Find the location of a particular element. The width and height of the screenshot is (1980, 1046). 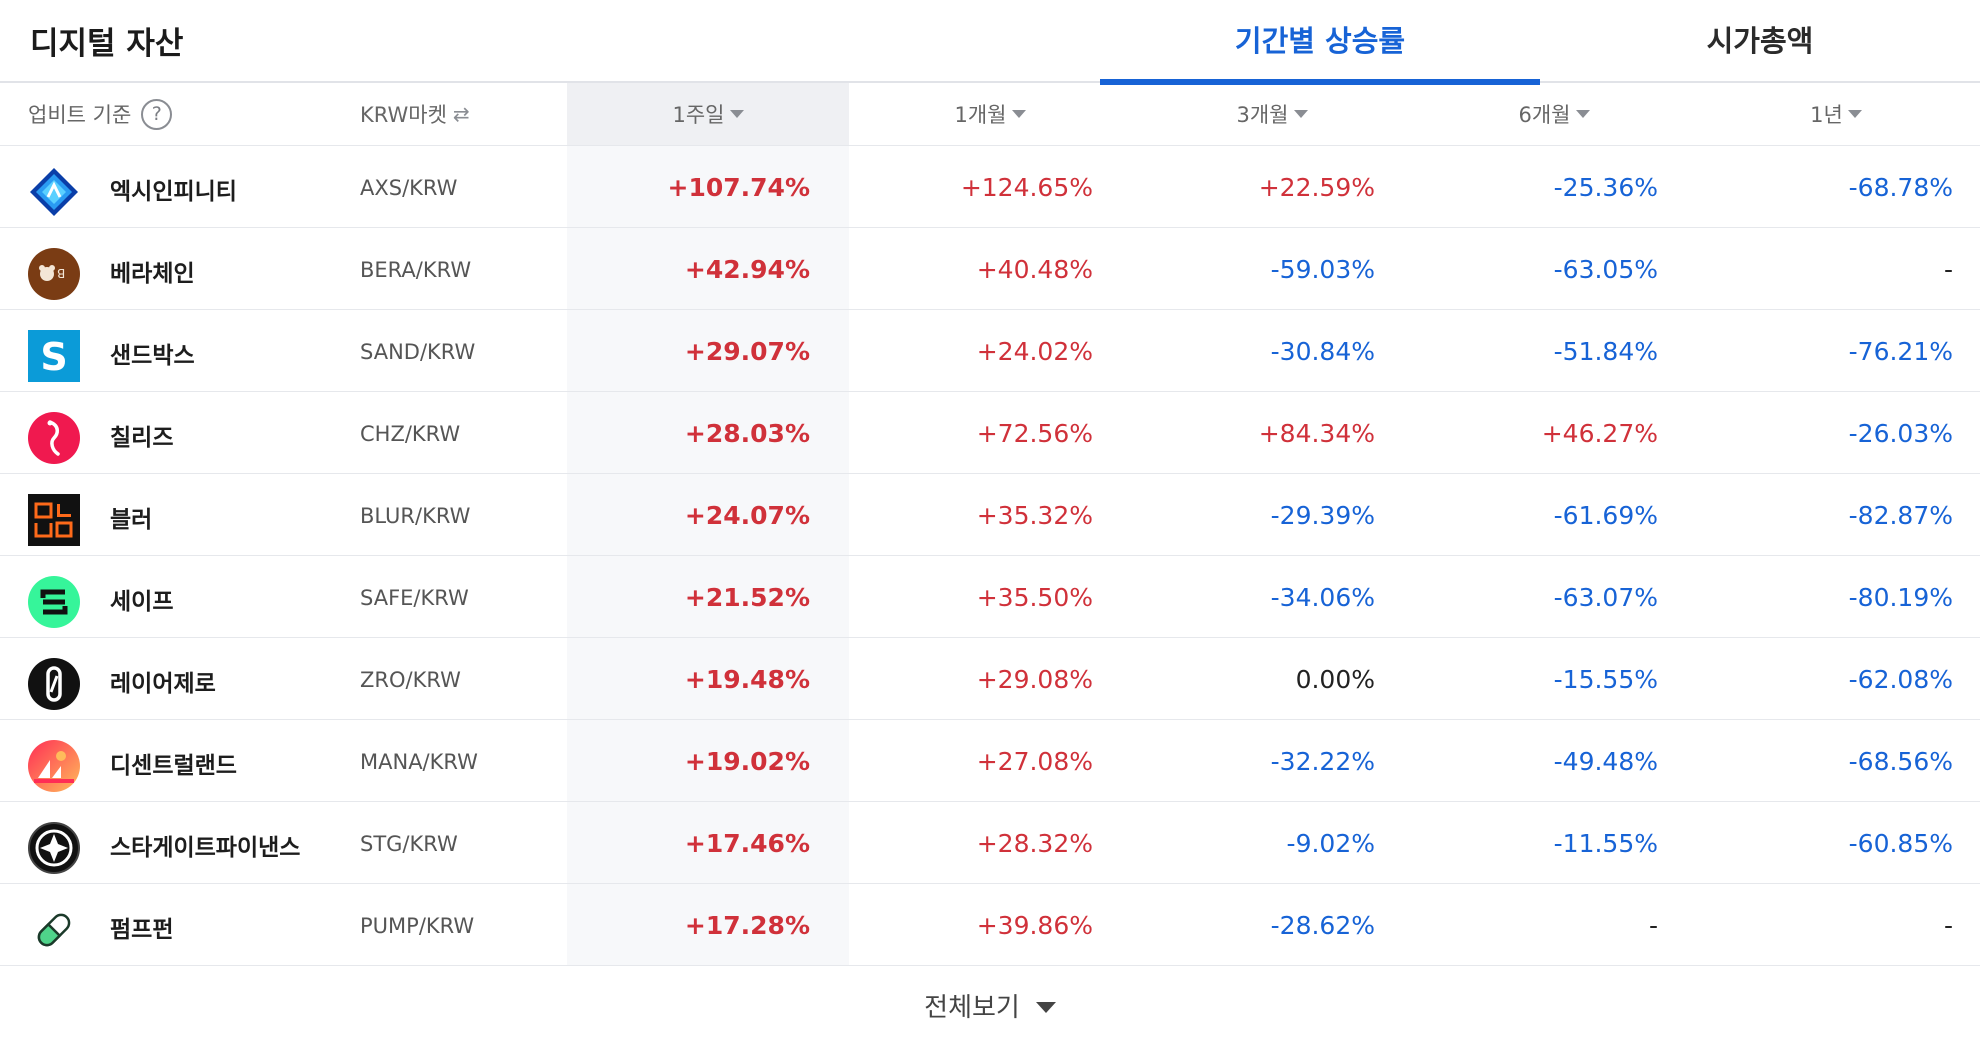

change-3month: -34.06% is located at coordinates (1322, 597).